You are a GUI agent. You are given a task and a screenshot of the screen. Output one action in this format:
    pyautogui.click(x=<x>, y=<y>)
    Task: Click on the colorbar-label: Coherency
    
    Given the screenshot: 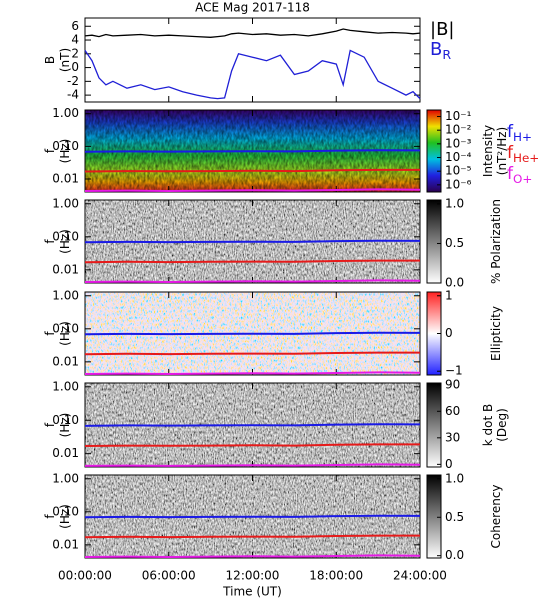 What is the action you would take?
    pyautogui.click(x=496, y=516)
    